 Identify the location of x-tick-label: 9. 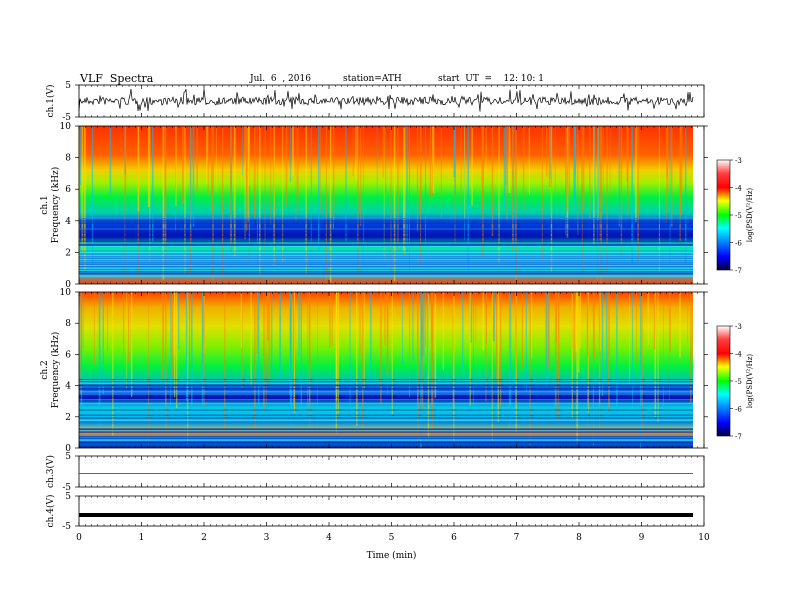
(642, 538).